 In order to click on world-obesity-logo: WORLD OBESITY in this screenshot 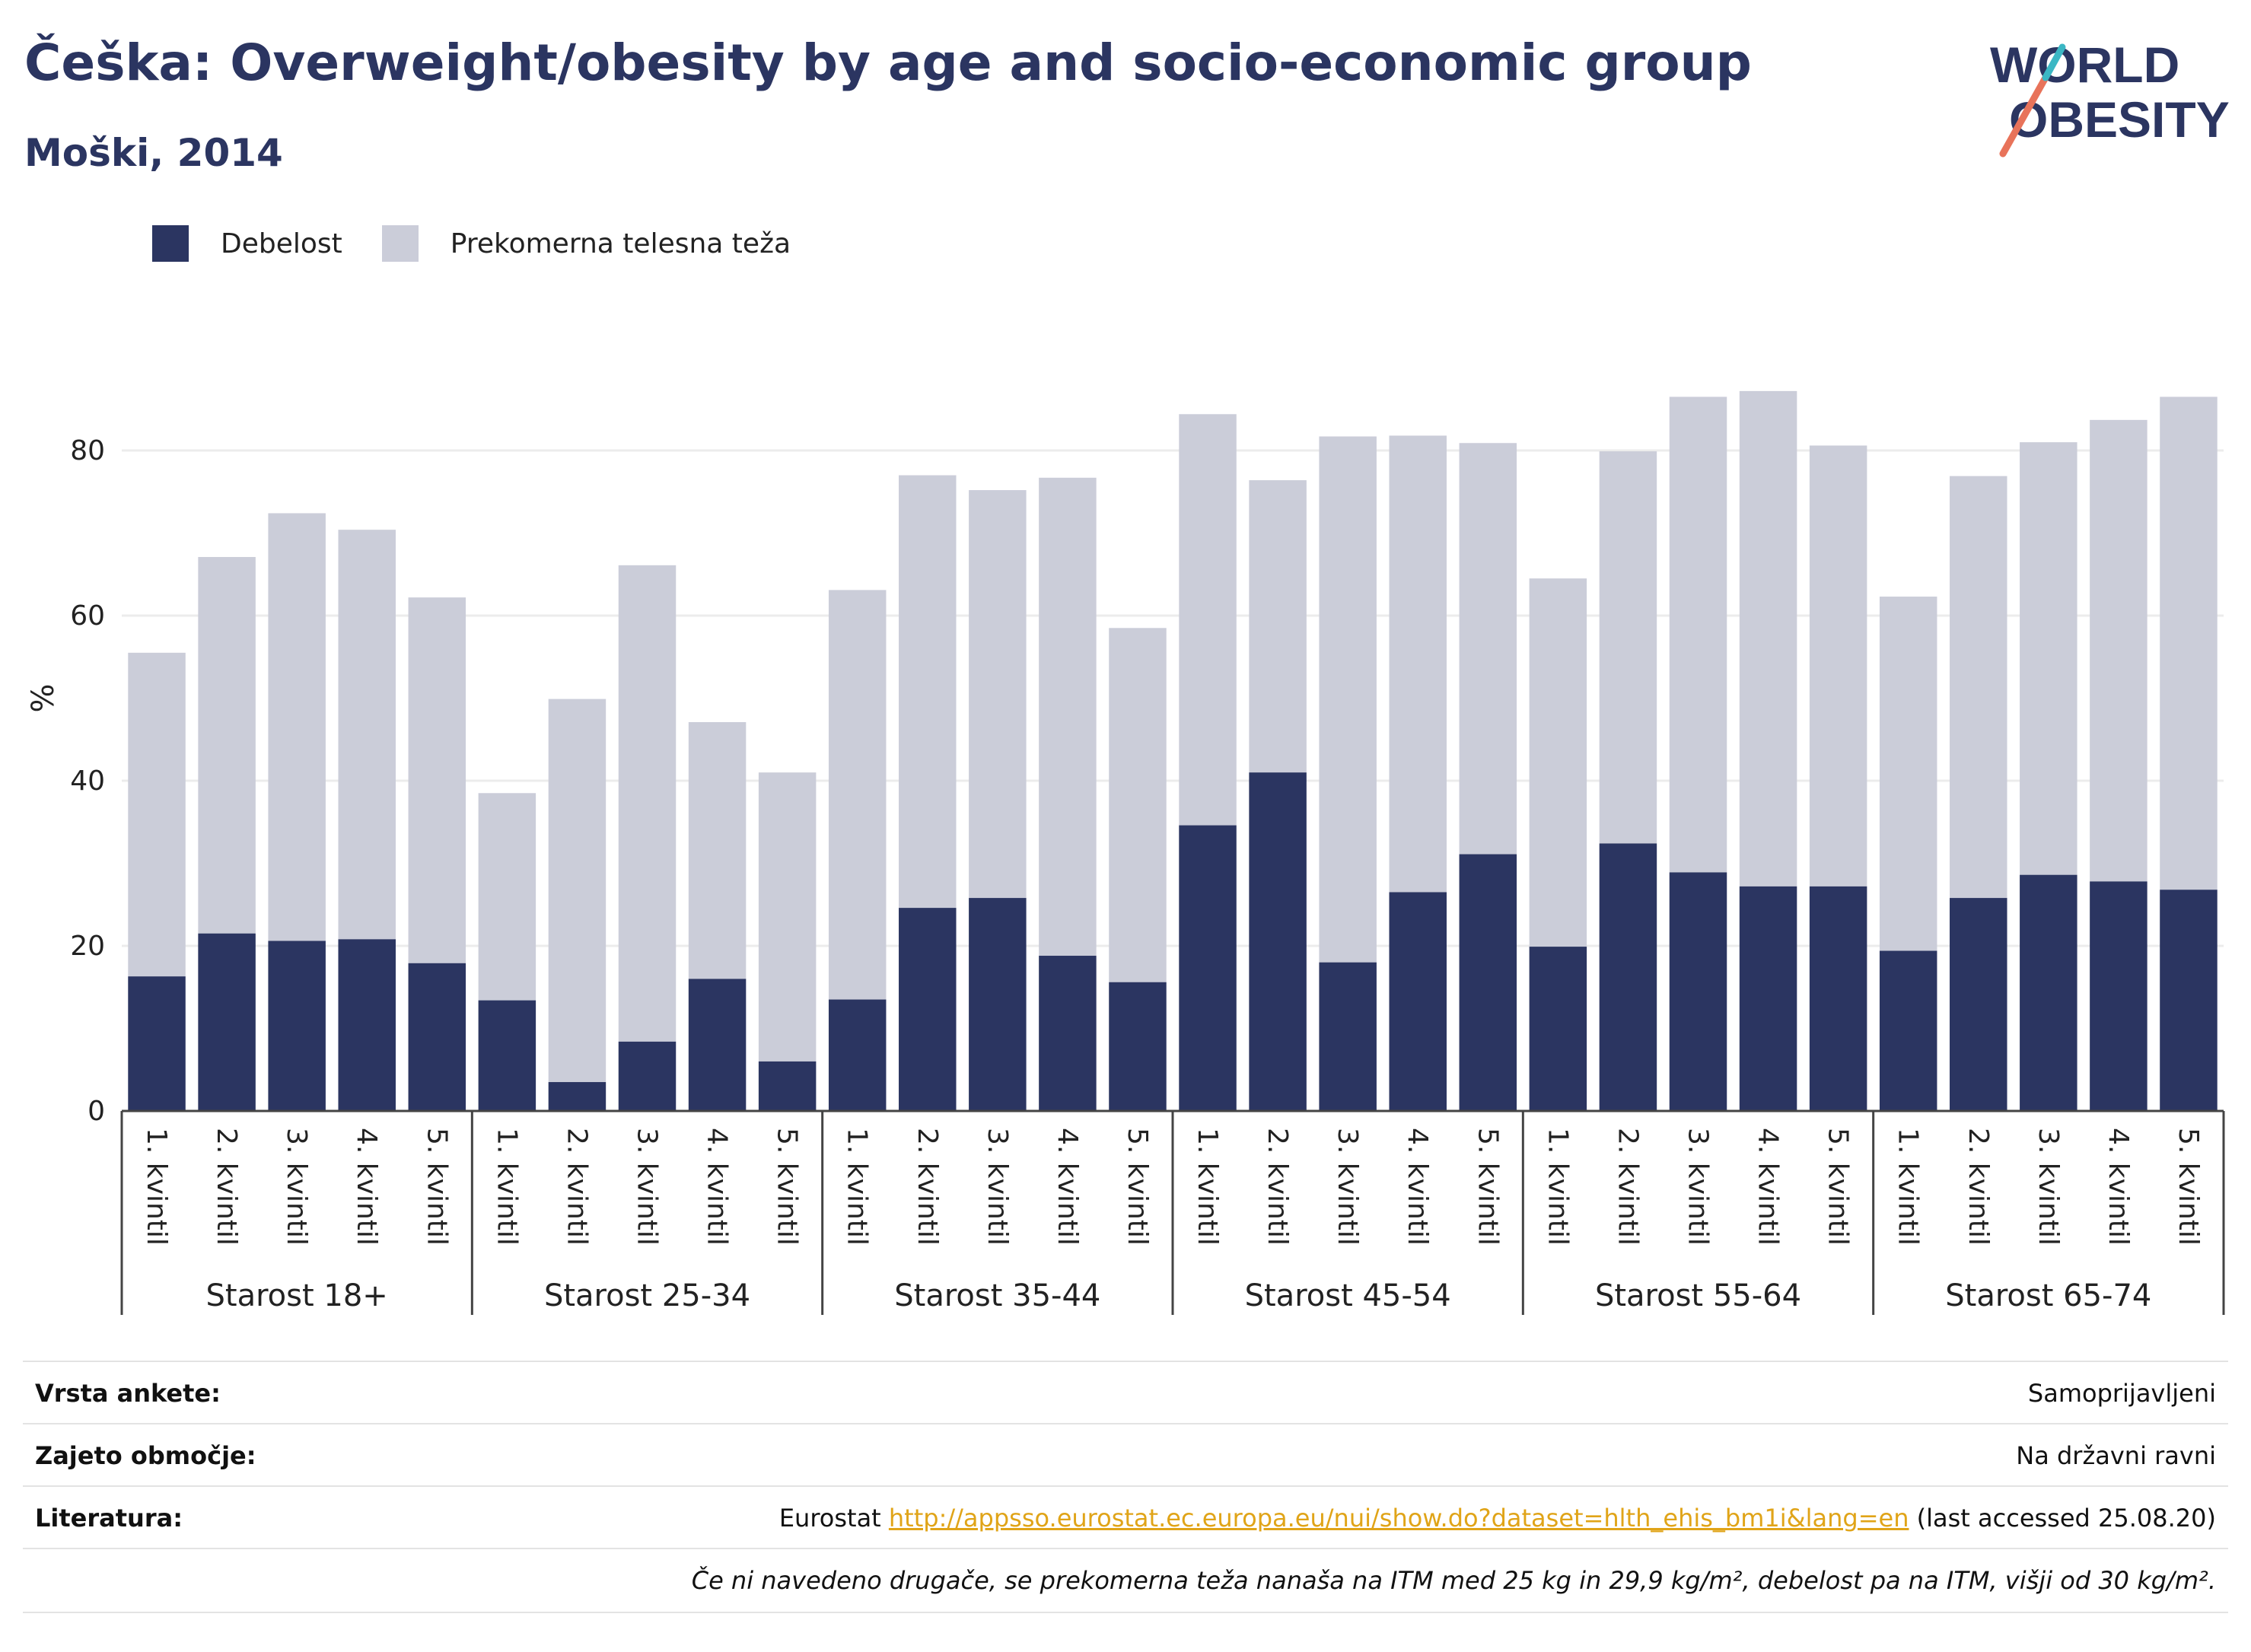, I will do `click(2110, 97)`.